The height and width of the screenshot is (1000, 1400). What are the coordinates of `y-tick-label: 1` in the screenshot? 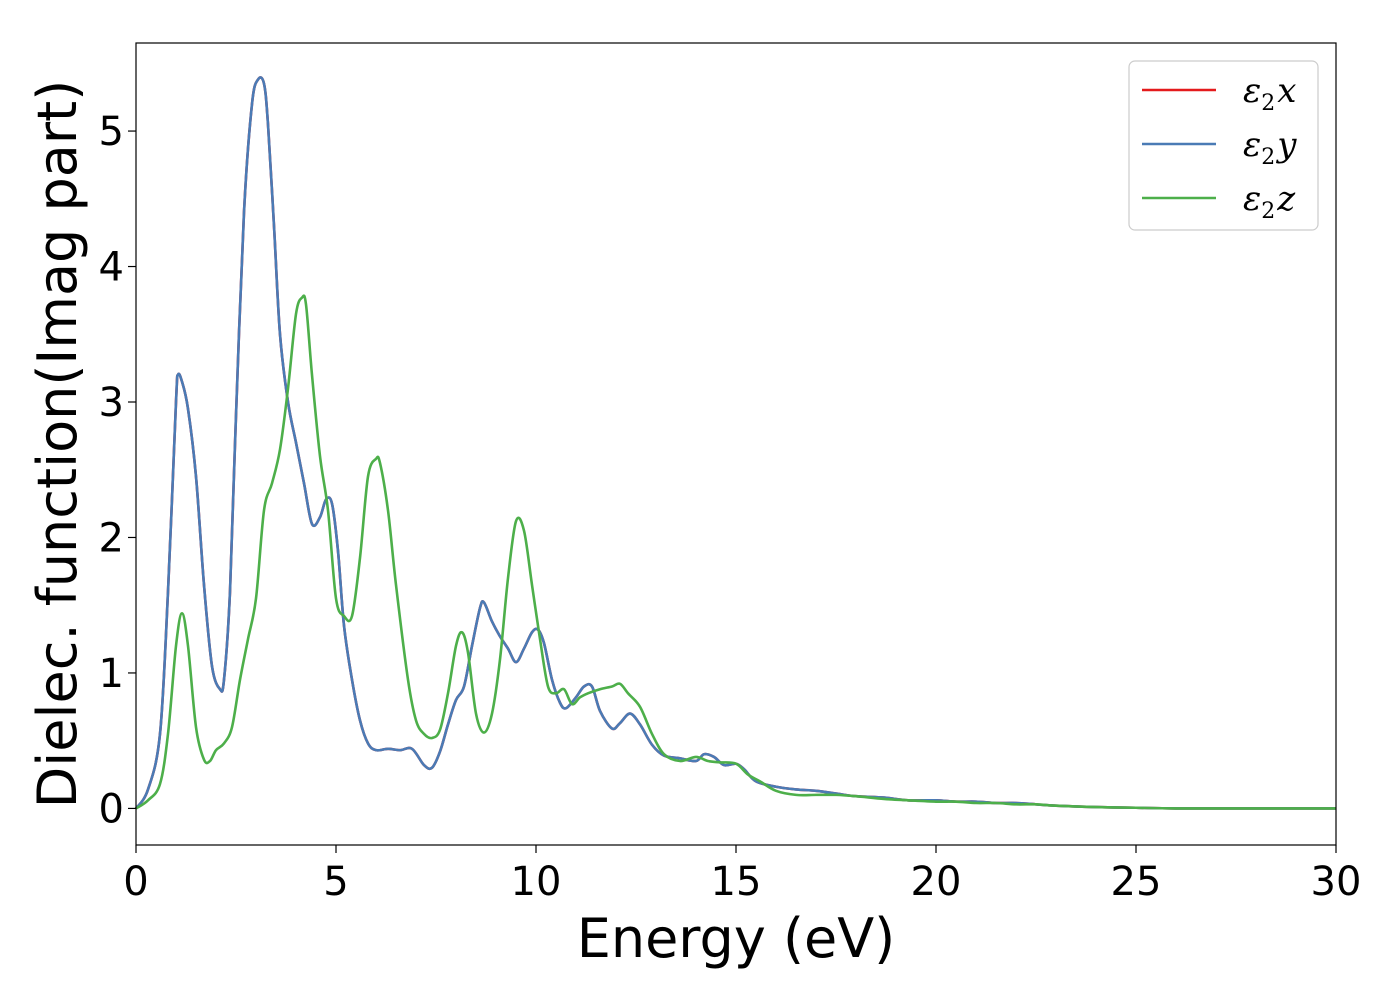 It's located at (111, 674).